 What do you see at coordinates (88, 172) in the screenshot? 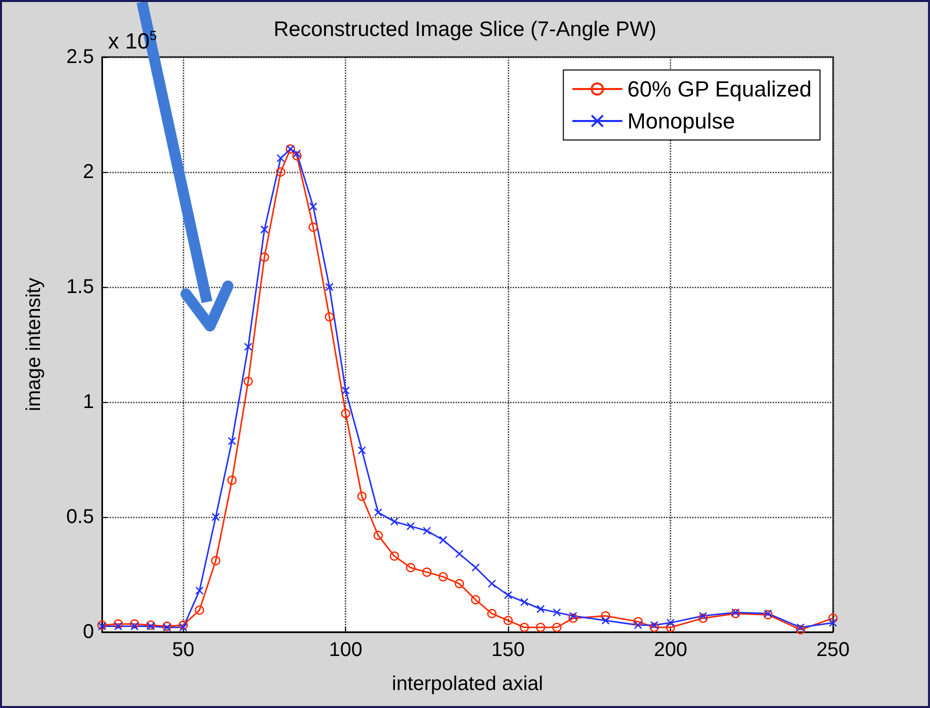
I see `y-tick-label: 2` at bounding box center [88, 172].